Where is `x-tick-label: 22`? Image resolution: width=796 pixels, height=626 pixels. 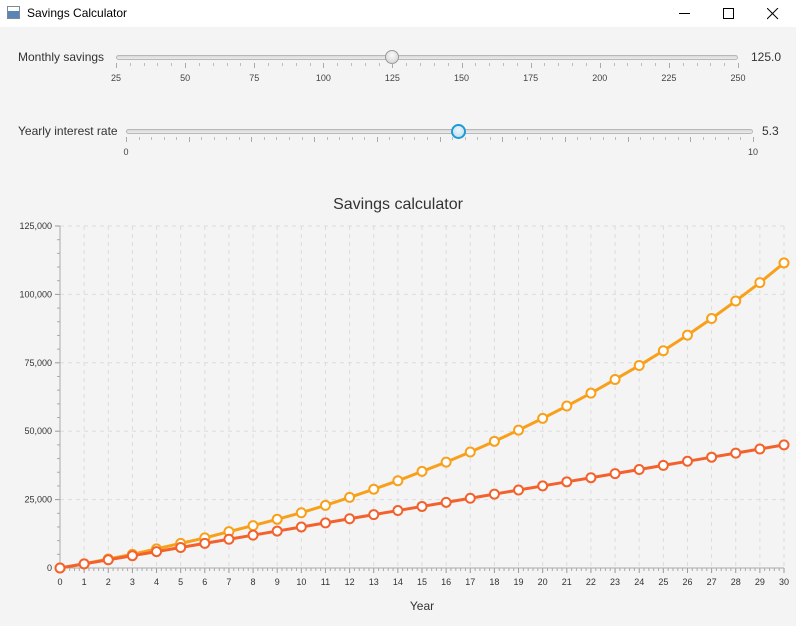
x-tick-label: 22 is located at coordinates (591, 582).